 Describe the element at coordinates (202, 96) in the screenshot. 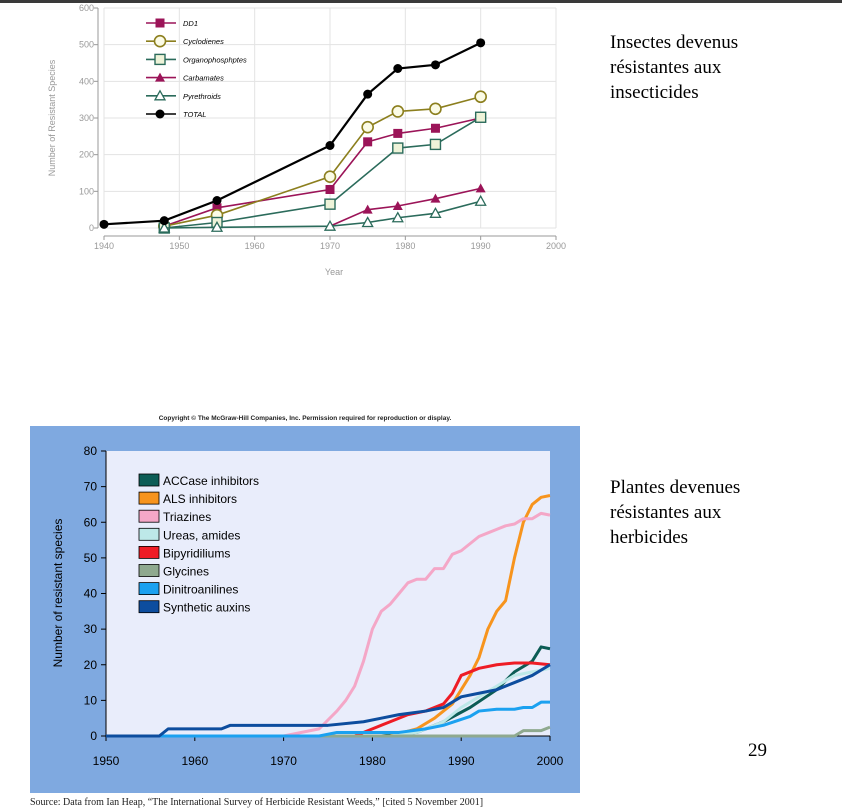

I see `chart1-legend-label: Pyrethroids` at that location.